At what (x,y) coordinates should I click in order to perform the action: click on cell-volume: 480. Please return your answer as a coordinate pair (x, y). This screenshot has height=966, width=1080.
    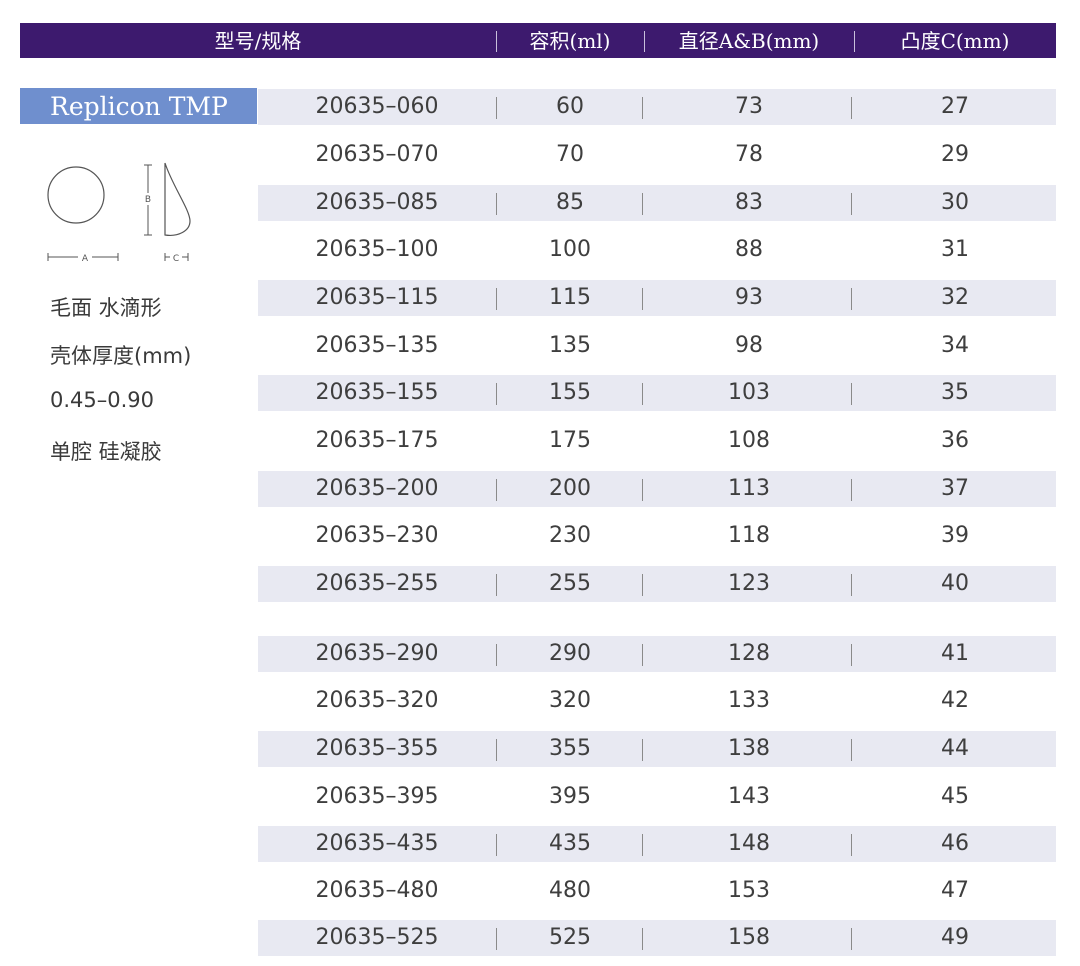
    Looking at the image, I should click on (570, 890).